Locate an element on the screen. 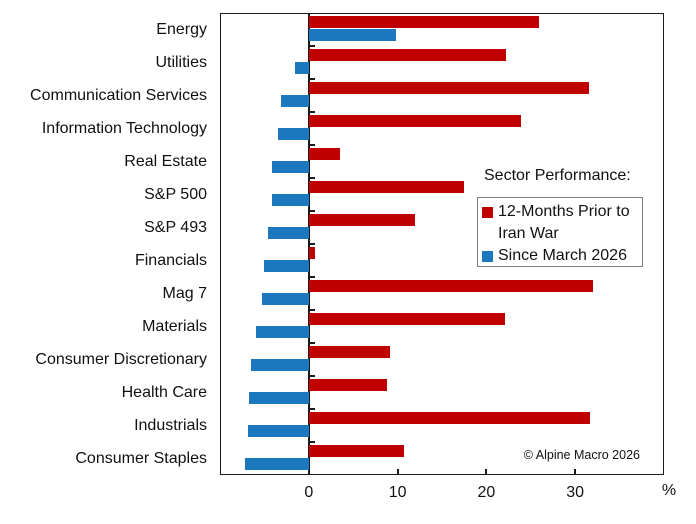  bar-prior-iran-war-energy is located at coordinates (423, 22).